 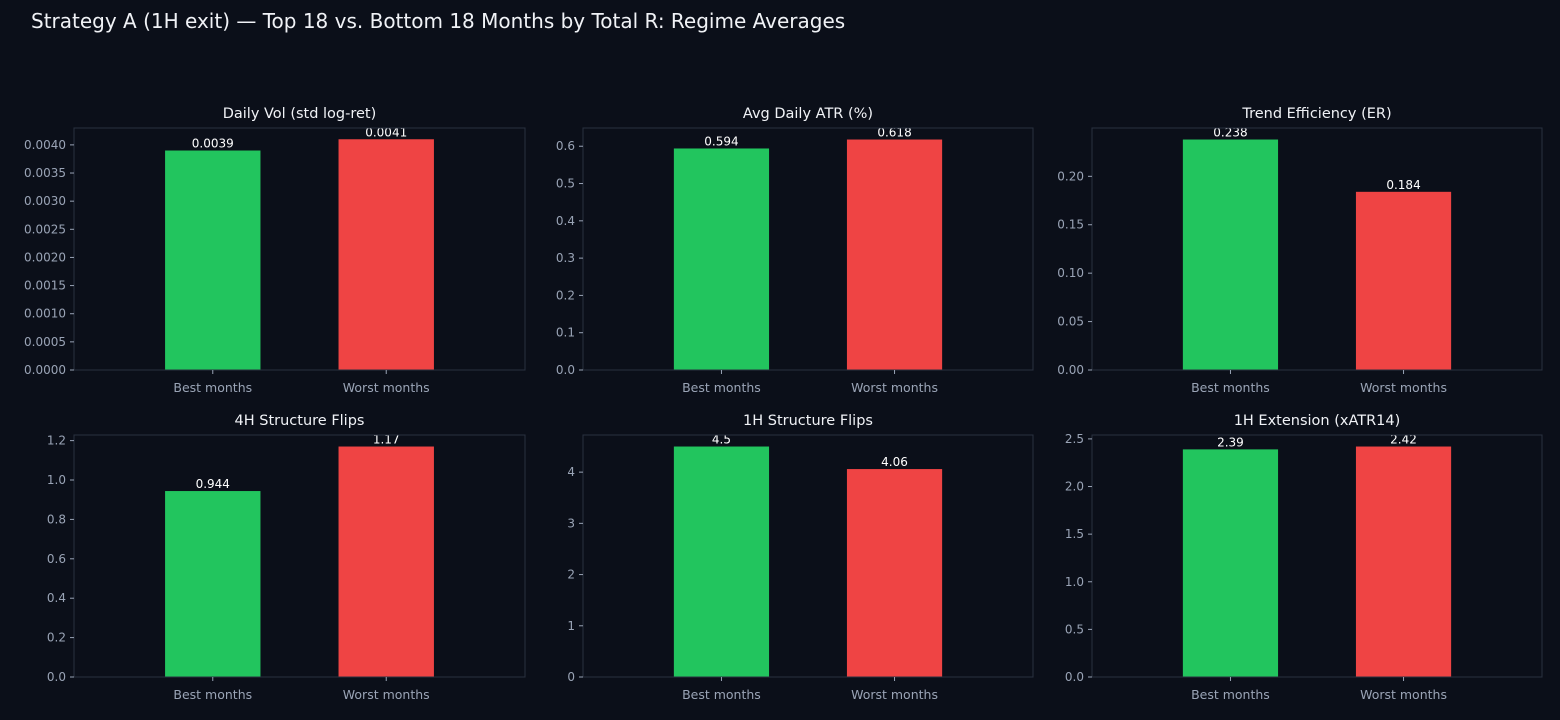 What do you see at coordinates (45, 314) in the screenshot?
I see `y-tick-label: 0.0010` at bounding box center [45, 314].